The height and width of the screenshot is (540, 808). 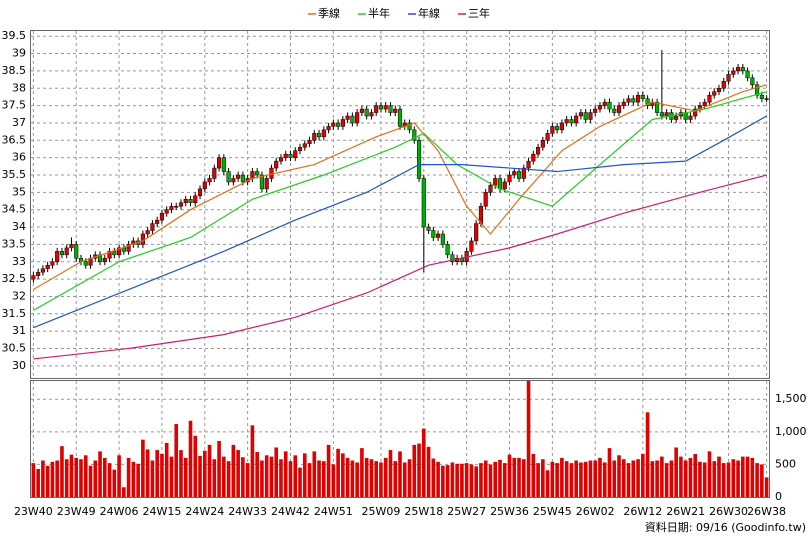 I want to click on legend-label: 季線, so click(x=329, y=13).